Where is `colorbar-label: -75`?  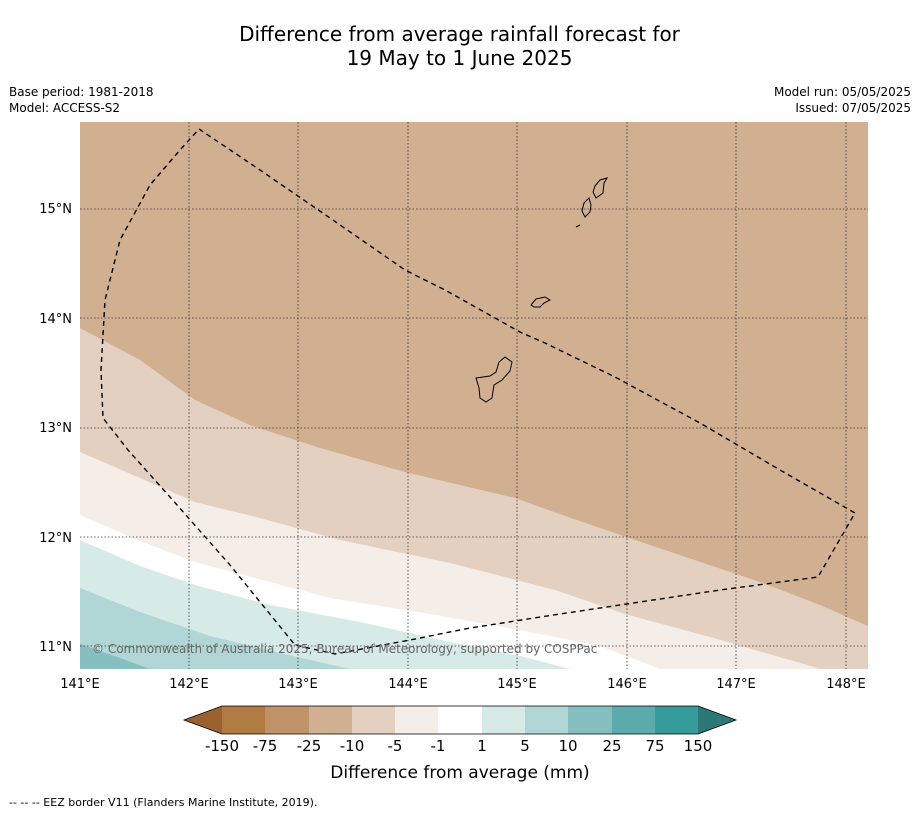 colorbar-label: -75 is located at coordinates (265, 746).